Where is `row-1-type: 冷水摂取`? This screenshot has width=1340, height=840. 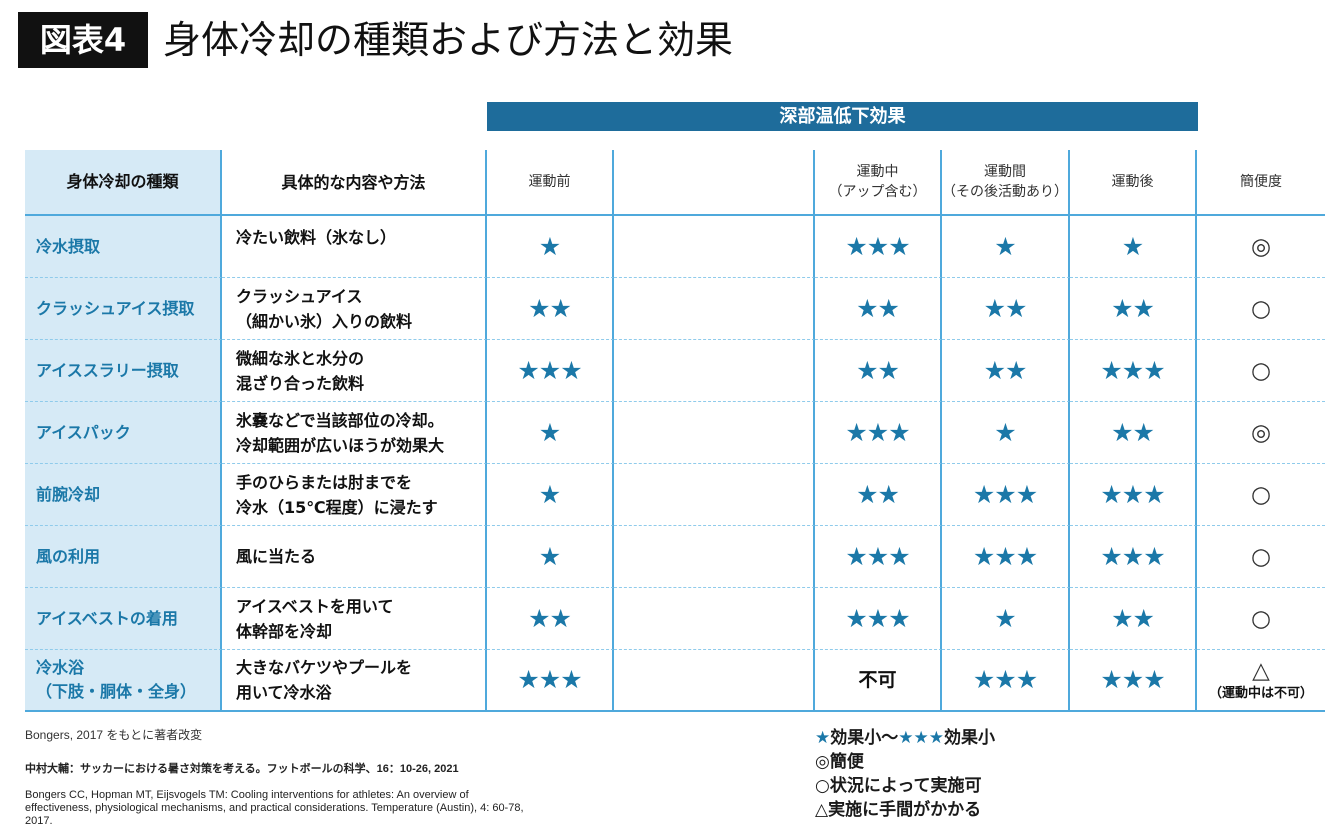
row-1-type: 冷水摂取 is located at coordinates (123, 247).